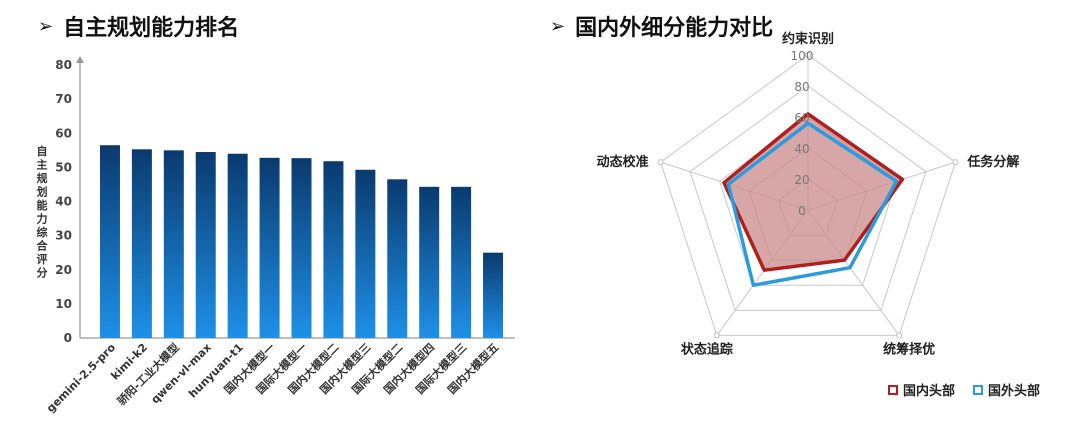  Describe the element at coordinates (63, 65) in the screenshot. I see `y-tick-label: 80` at that location.